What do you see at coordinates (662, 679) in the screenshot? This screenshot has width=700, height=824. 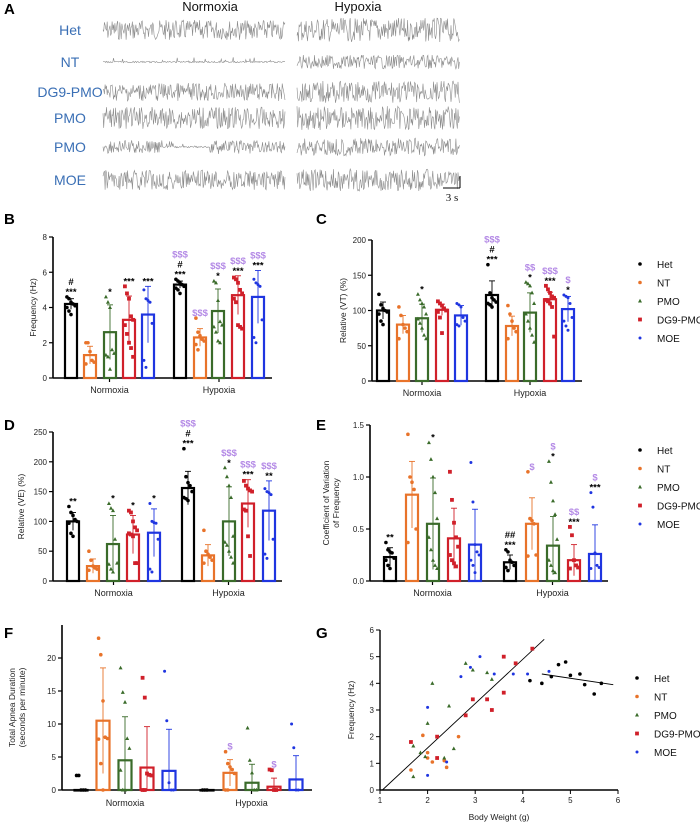 I see `legend-label: Het` at bounding box center [662, 679].